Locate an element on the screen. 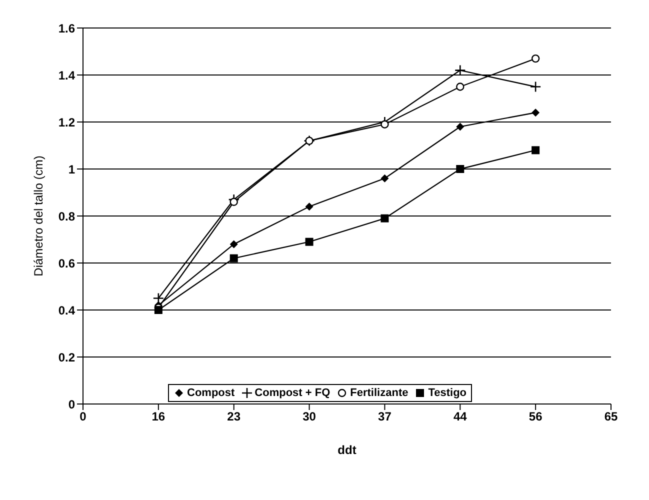 The width and height of the screenshot is (649, 500). y-tick-label: 0.8 is located at coordinates (67, 216).